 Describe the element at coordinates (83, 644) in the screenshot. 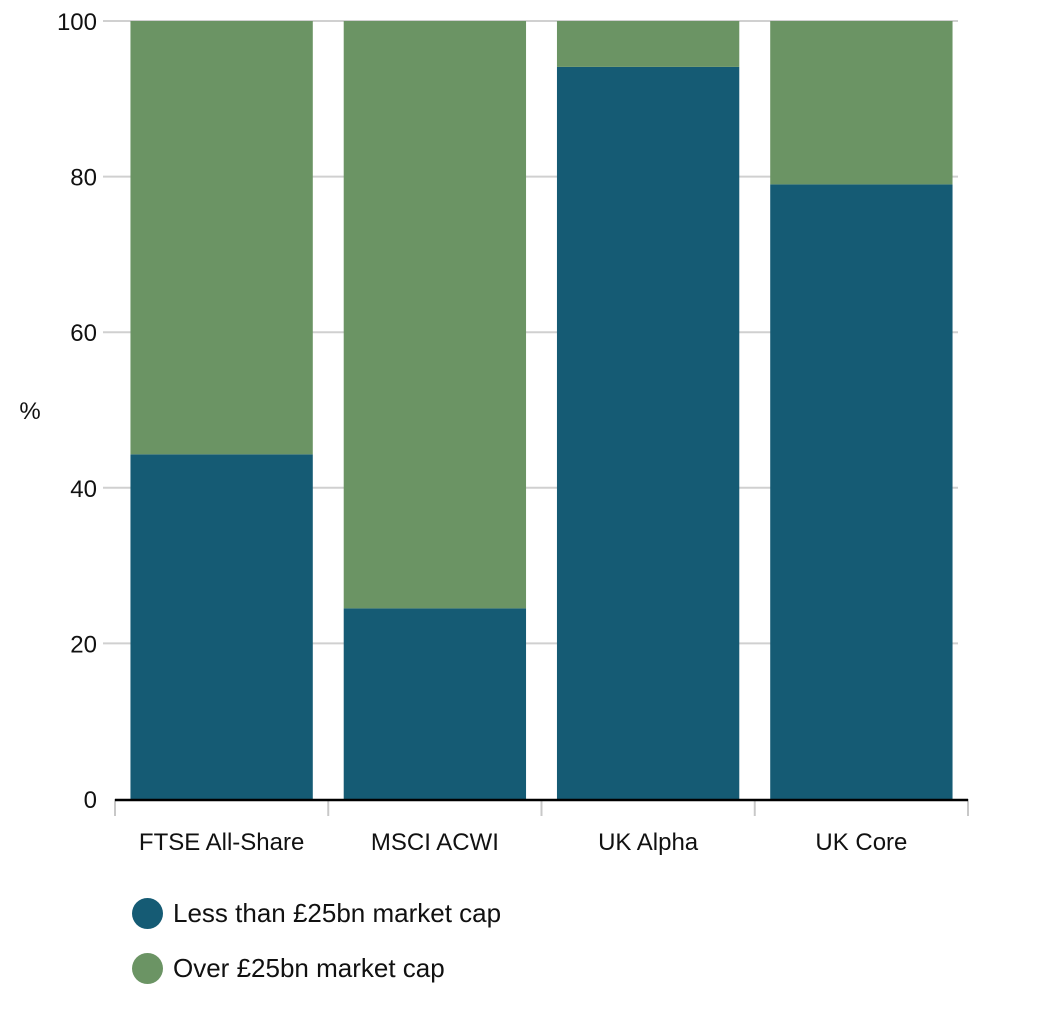

I see `y-tick-label: 20` at that location.